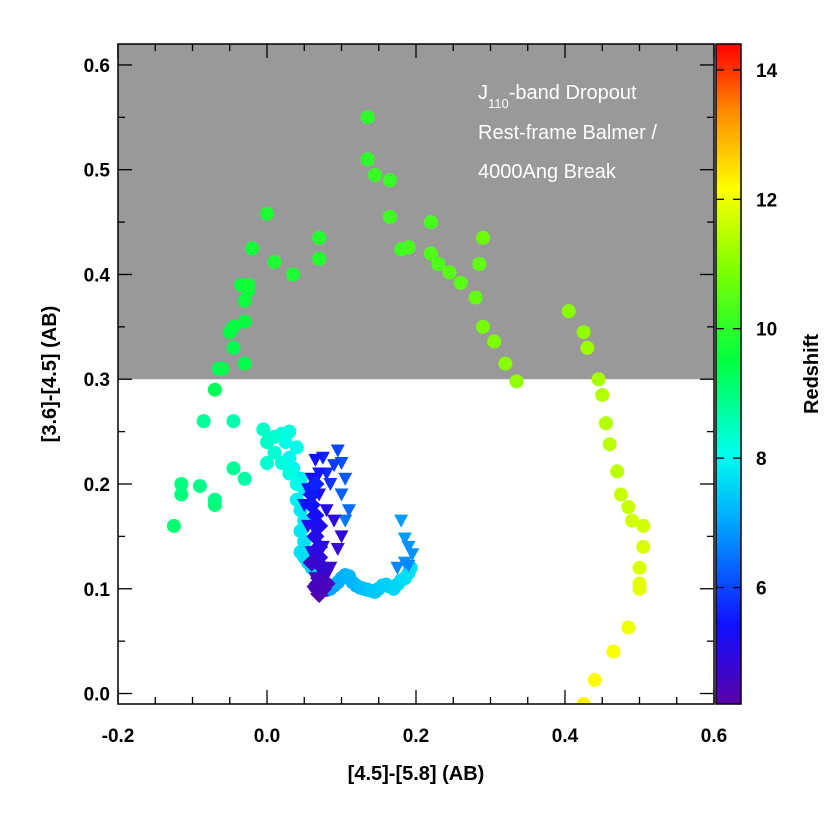 Image resolution: width=830 pixels, height=830 pixels. Describe the element at coordinates (267, 736) in the screenshot. I see `x-tick-label: 0.0` at that location.